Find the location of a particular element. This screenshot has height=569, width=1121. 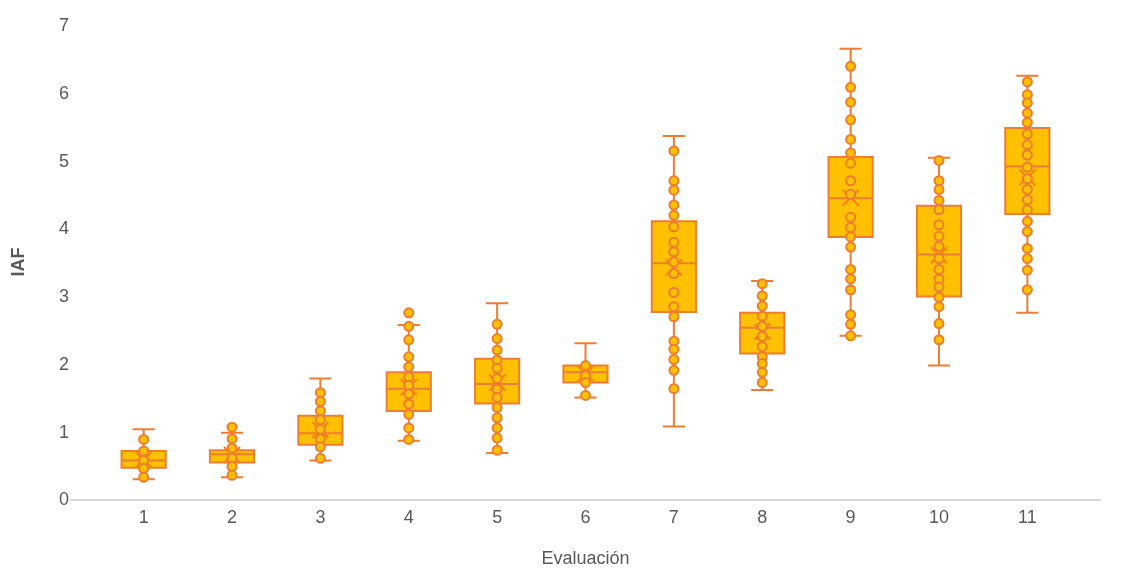

y-tick-label: 2 is located at coordinates (63, 363).